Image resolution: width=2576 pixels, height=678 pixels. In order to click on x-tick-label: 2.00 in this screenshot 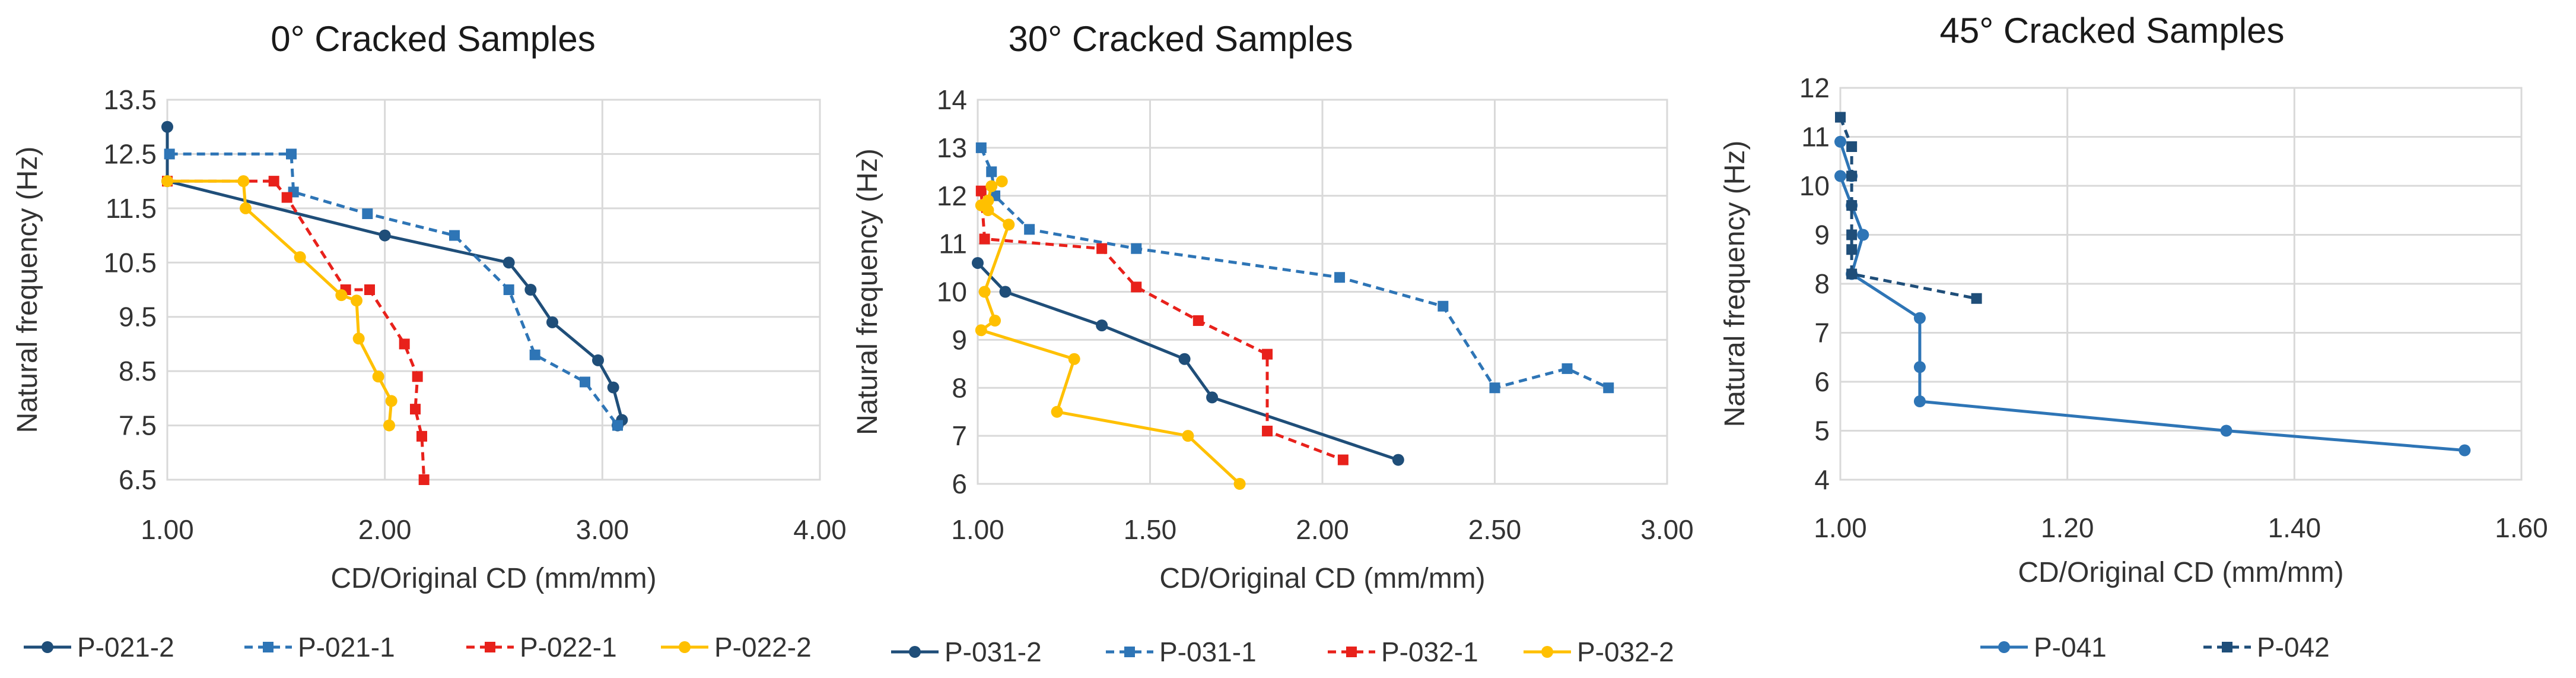, I will do `click(1322, 530)`.